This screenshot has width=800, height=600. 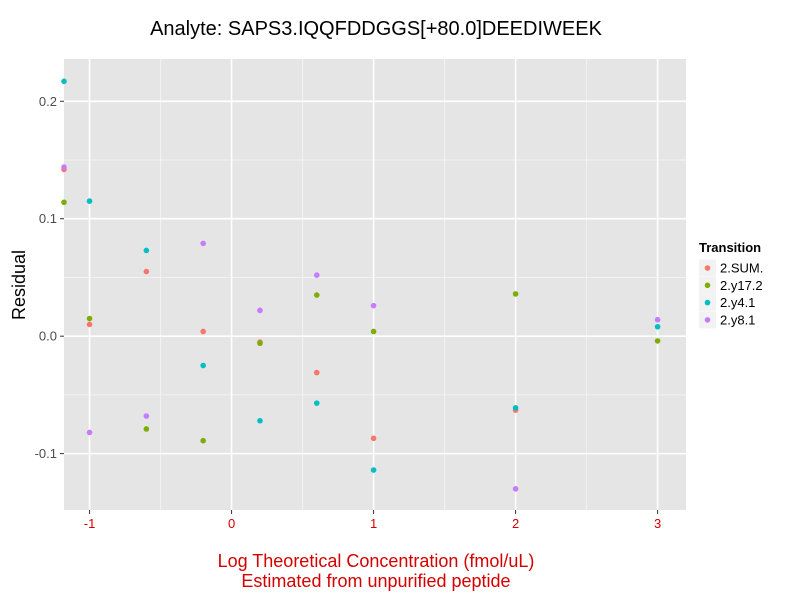 What do you see at coordinates (737, 302) in the screenshot?
I see `legend-label: 2.y4.1` at bounding box center [737, 302].